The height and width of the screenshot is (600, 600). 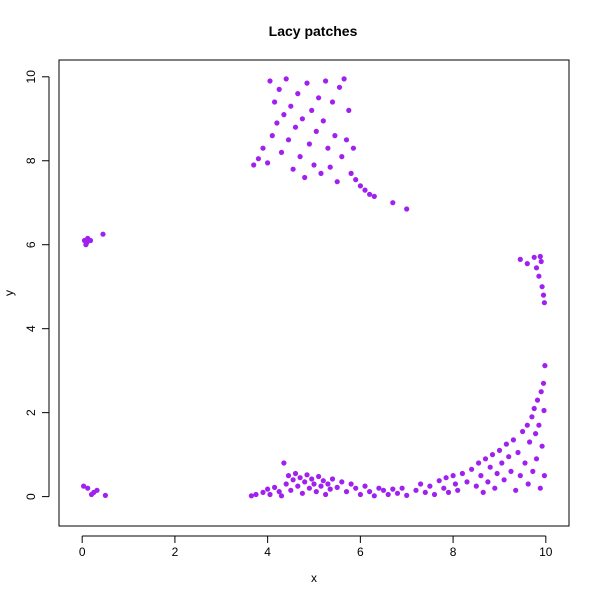 I want to click on x-tick-label: 2, so click(x=175, y=552).